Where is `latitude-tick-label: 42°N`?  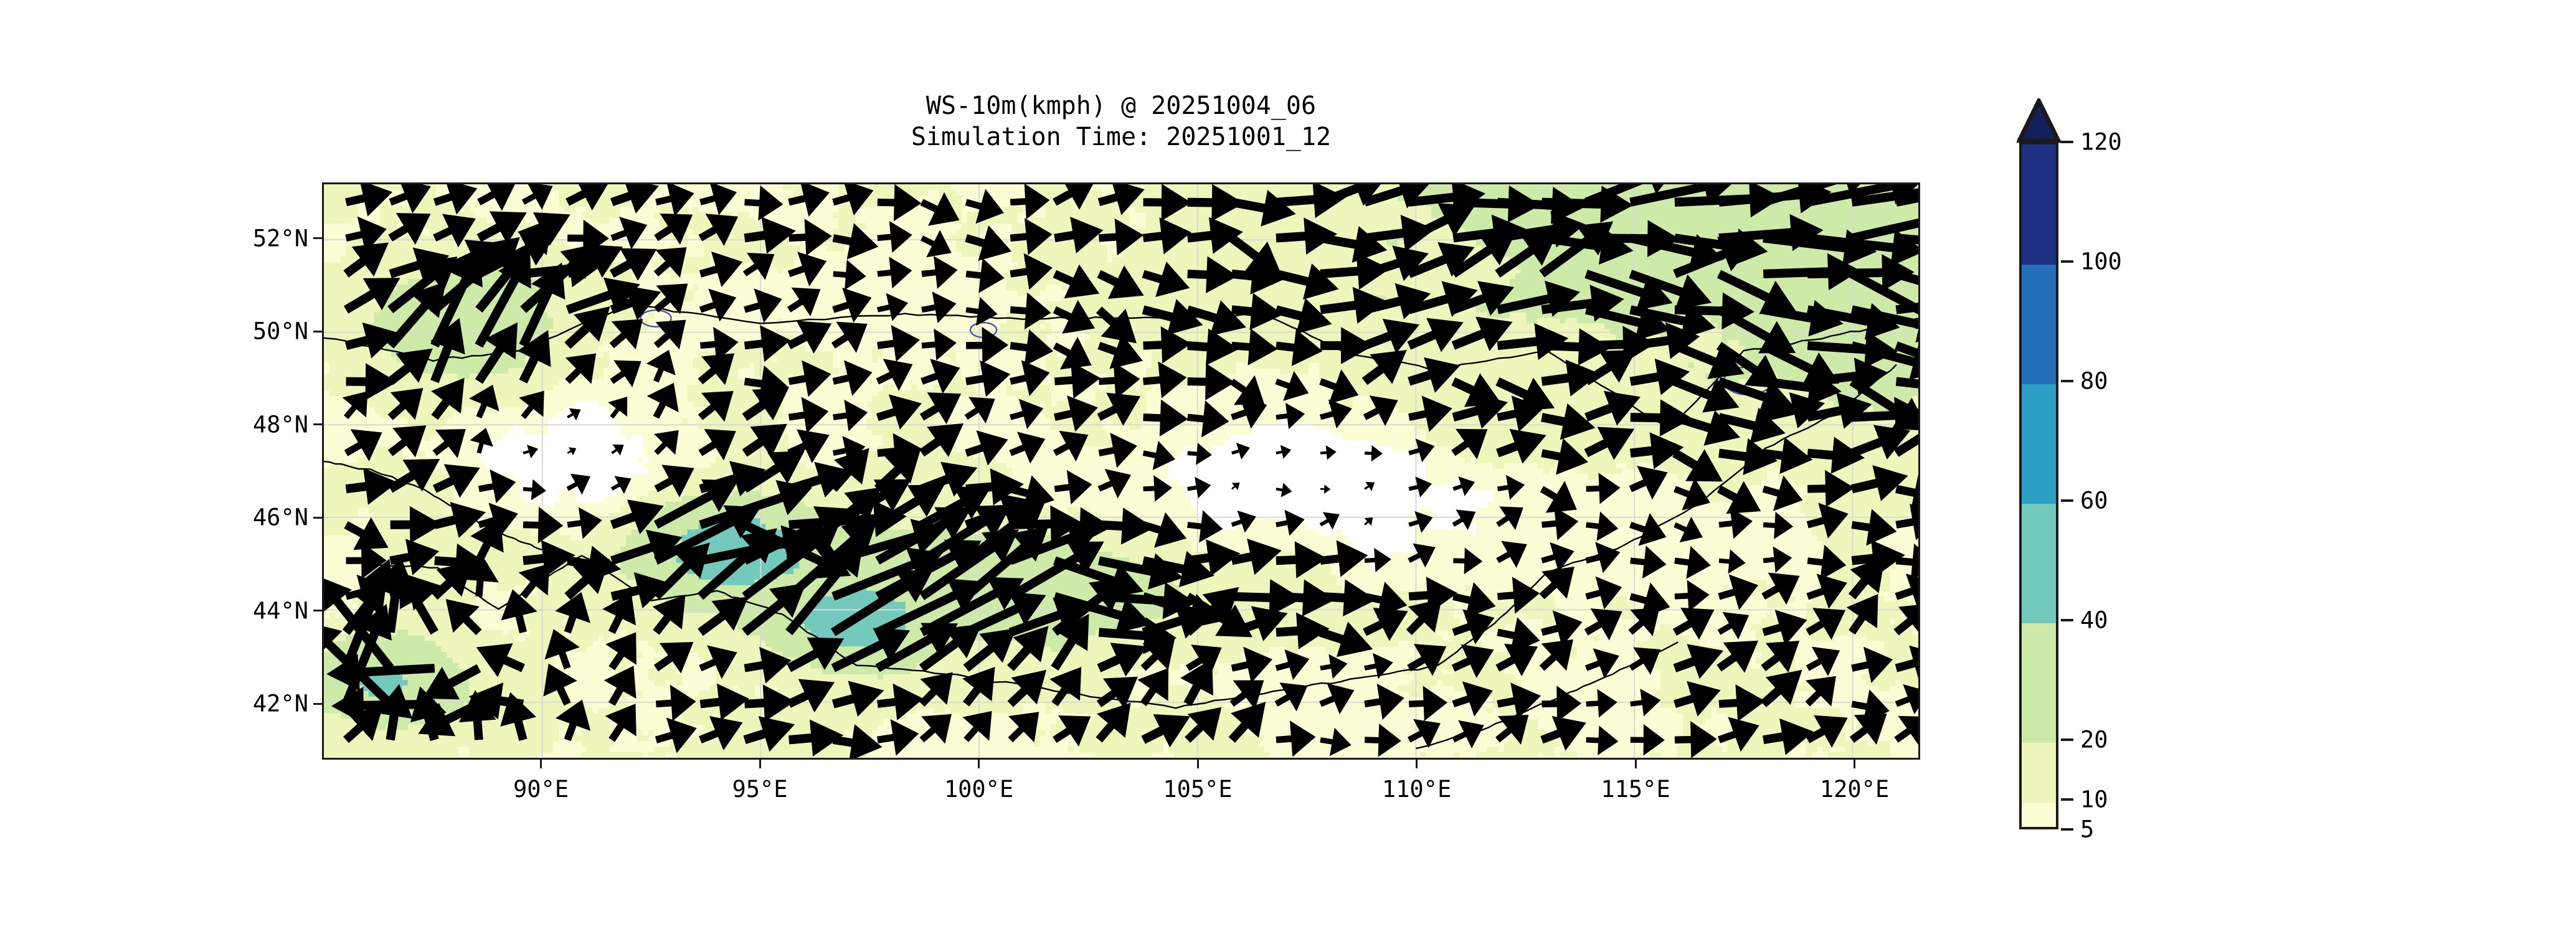 latitude-tick-label: 42°N is located at coordinates (280, 703).